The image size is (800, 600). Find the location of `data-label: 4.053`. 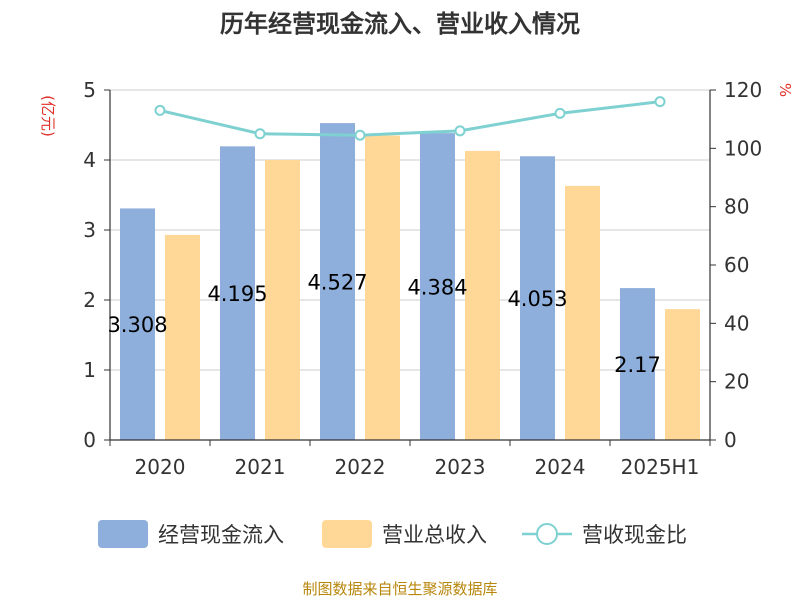

data-label: 4.053 is located at coordinates (537, 299).